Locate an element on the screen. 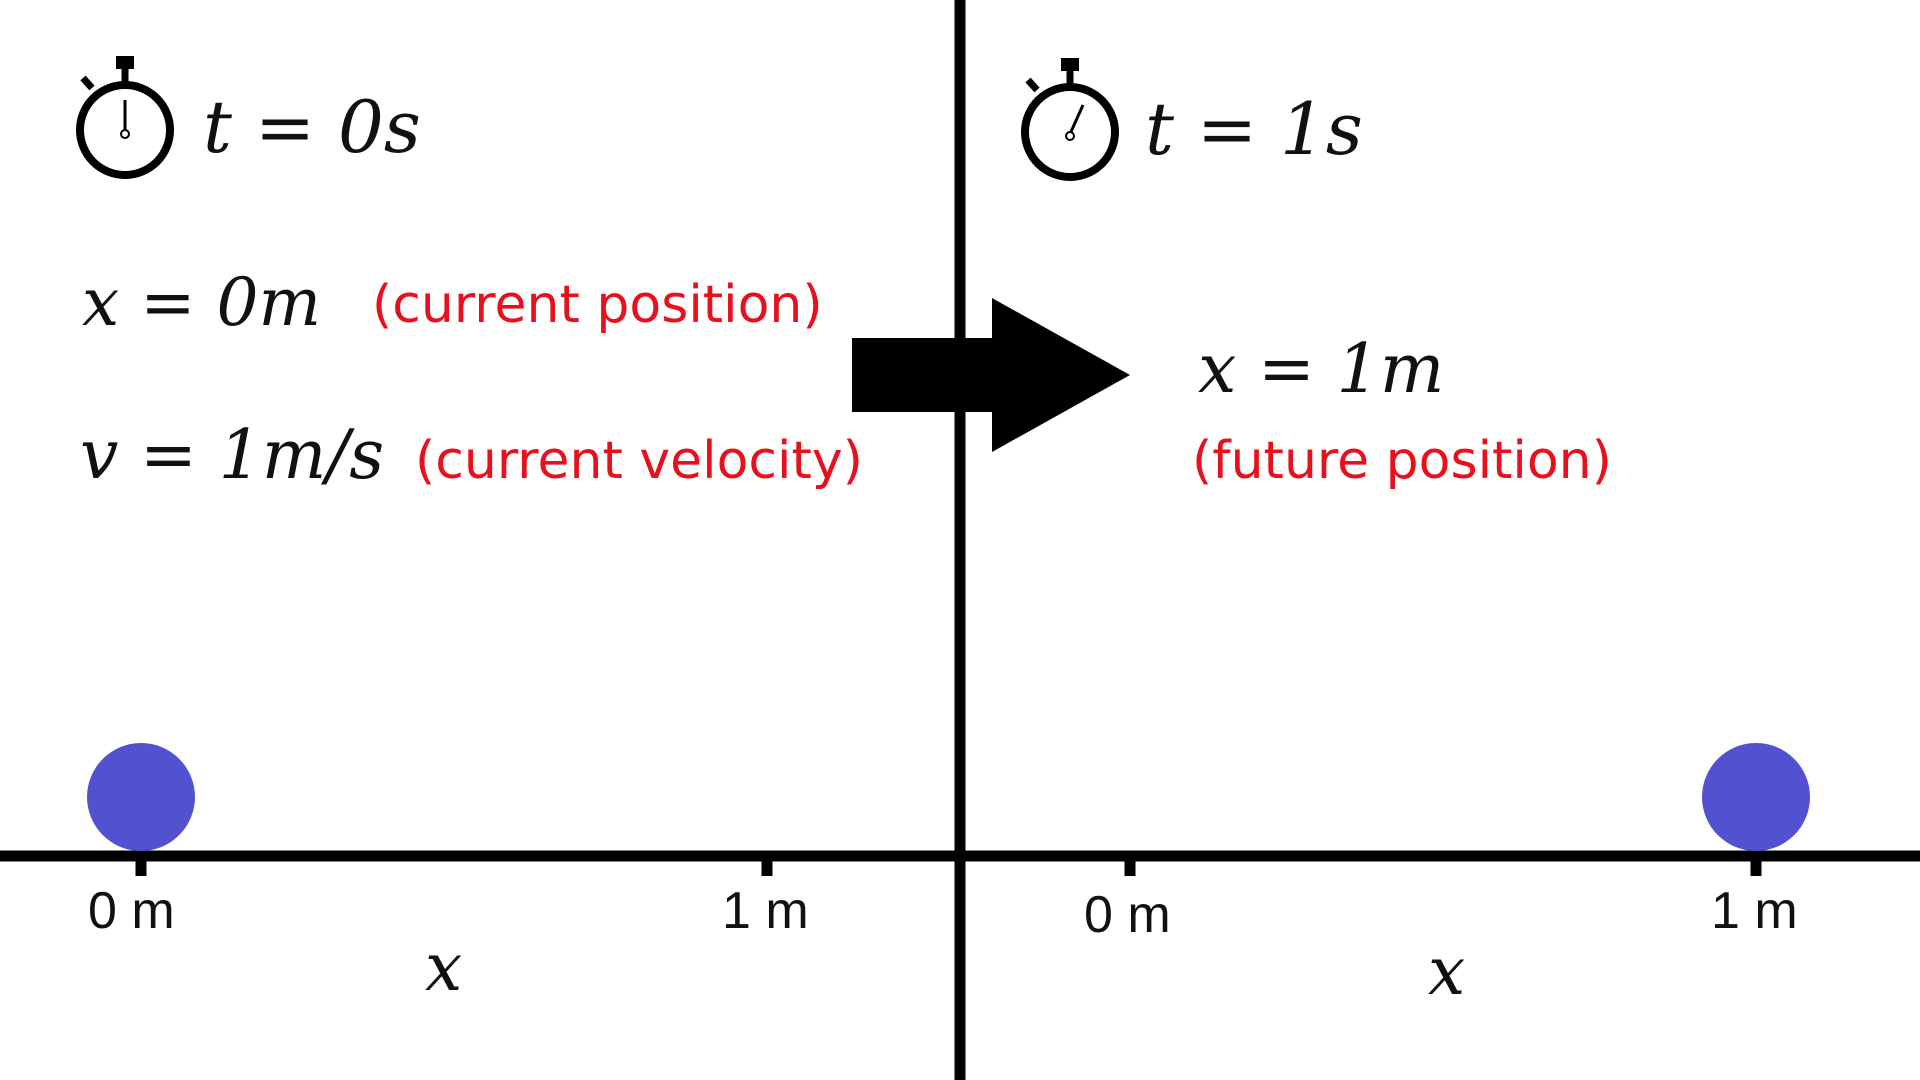  velocity-equation-before: v = 1m/s is located at coordinates (232, 455).